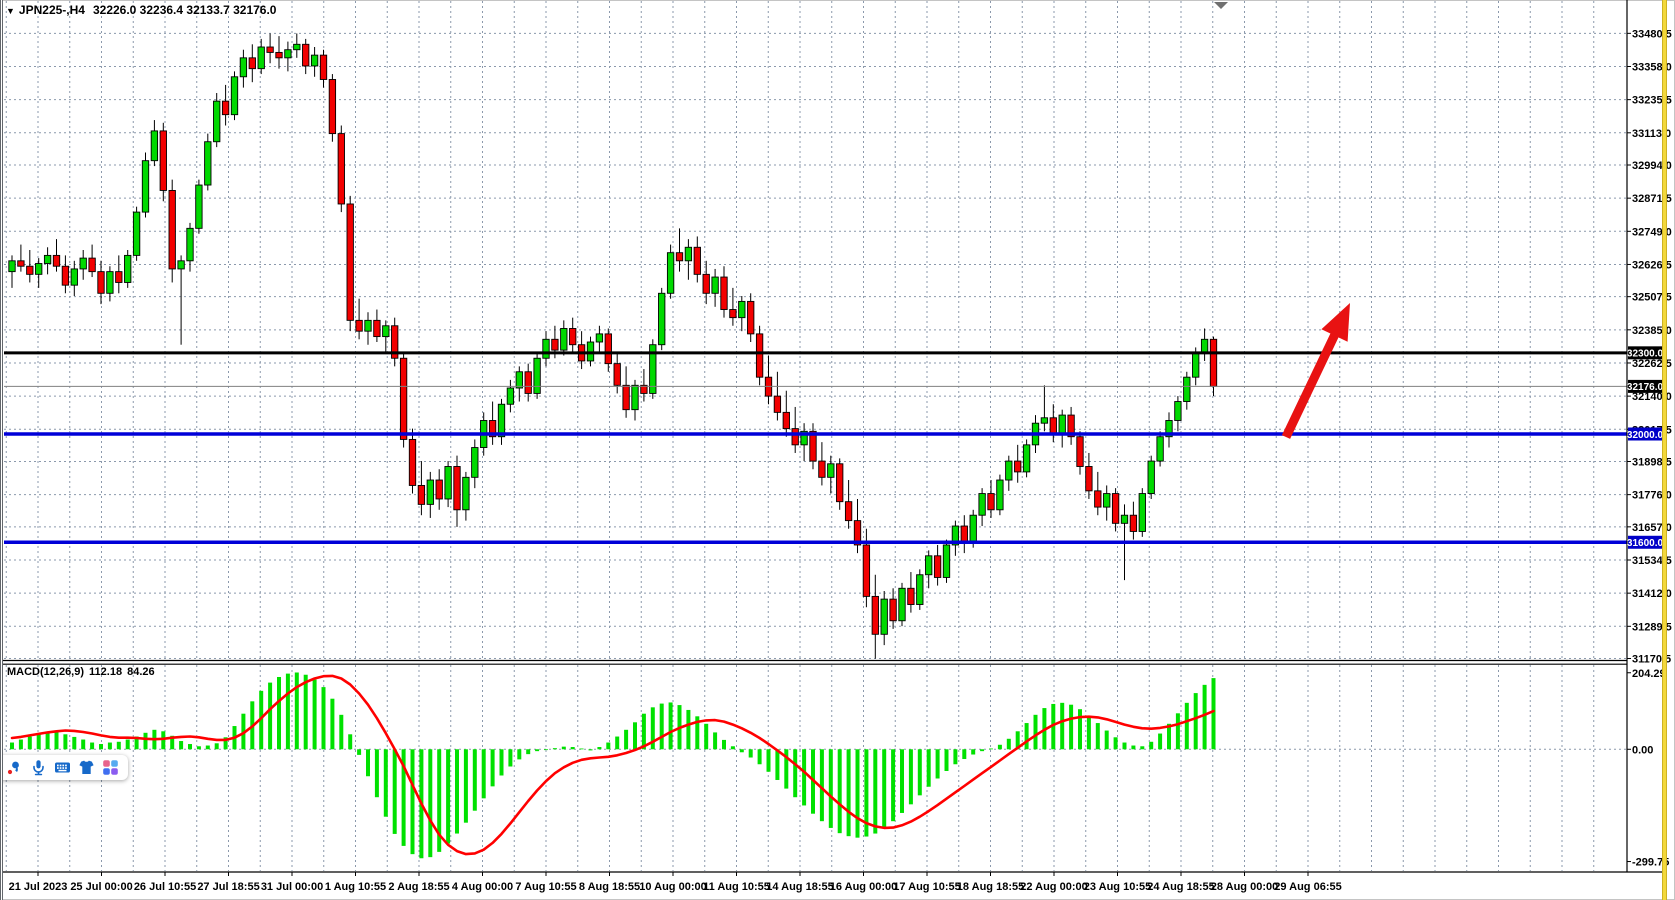  I want to click on annotations, so click(1315, 371).